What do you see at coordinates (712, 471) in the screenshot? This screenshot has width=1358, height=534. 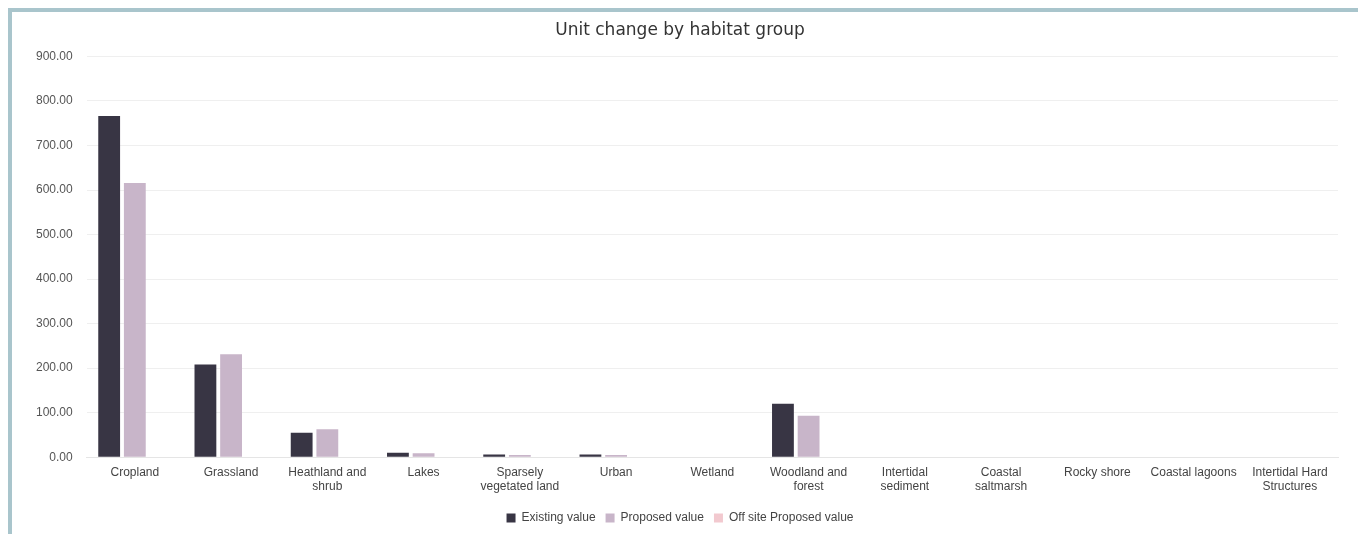 I see `x-tick-label: Wetland` at bounding box center [712, 471].